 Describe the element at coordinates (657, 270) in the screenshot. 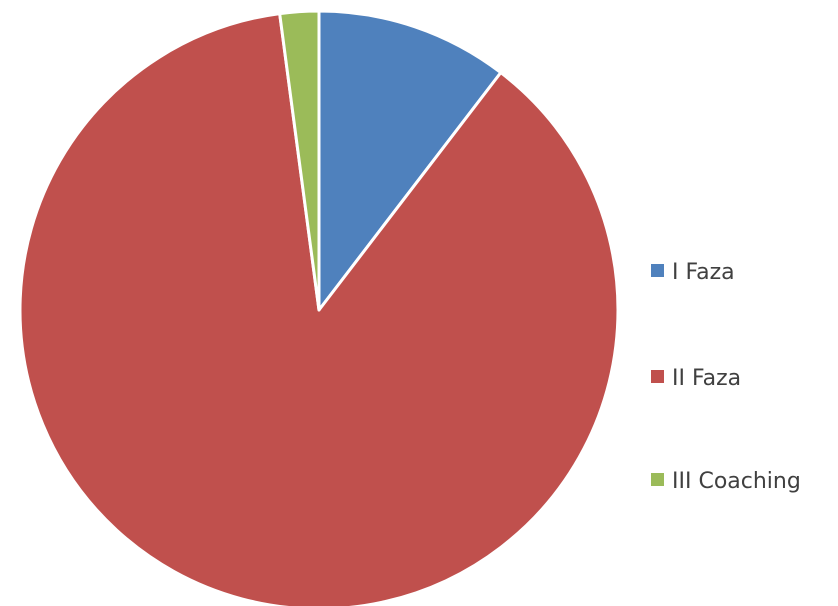

I see `legend-swatch-i-faza` at that location.